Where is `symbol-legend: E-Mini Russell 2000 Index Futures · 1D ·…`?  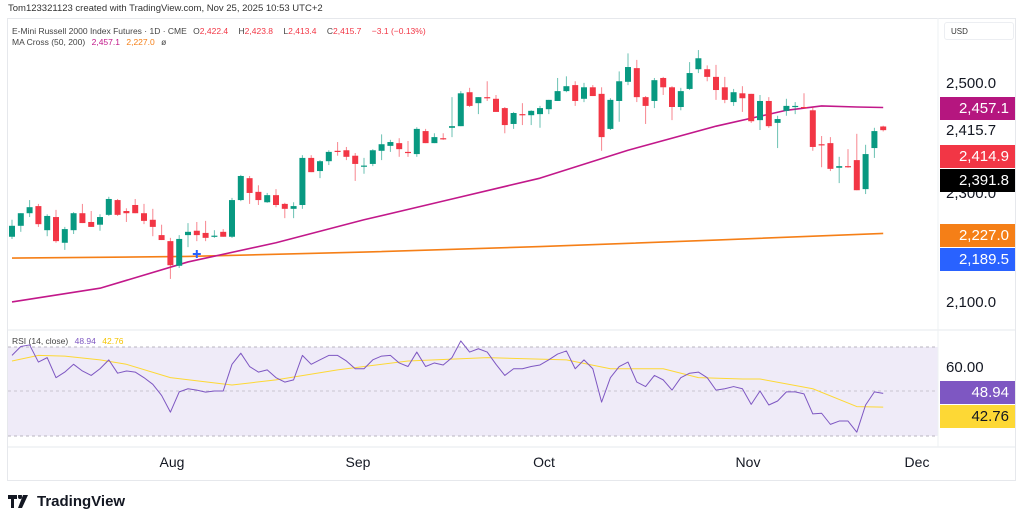 symbol-legend: E-Mini Russell 2000 Index Futures · 1D ·… is located at coordinates (221, 31).